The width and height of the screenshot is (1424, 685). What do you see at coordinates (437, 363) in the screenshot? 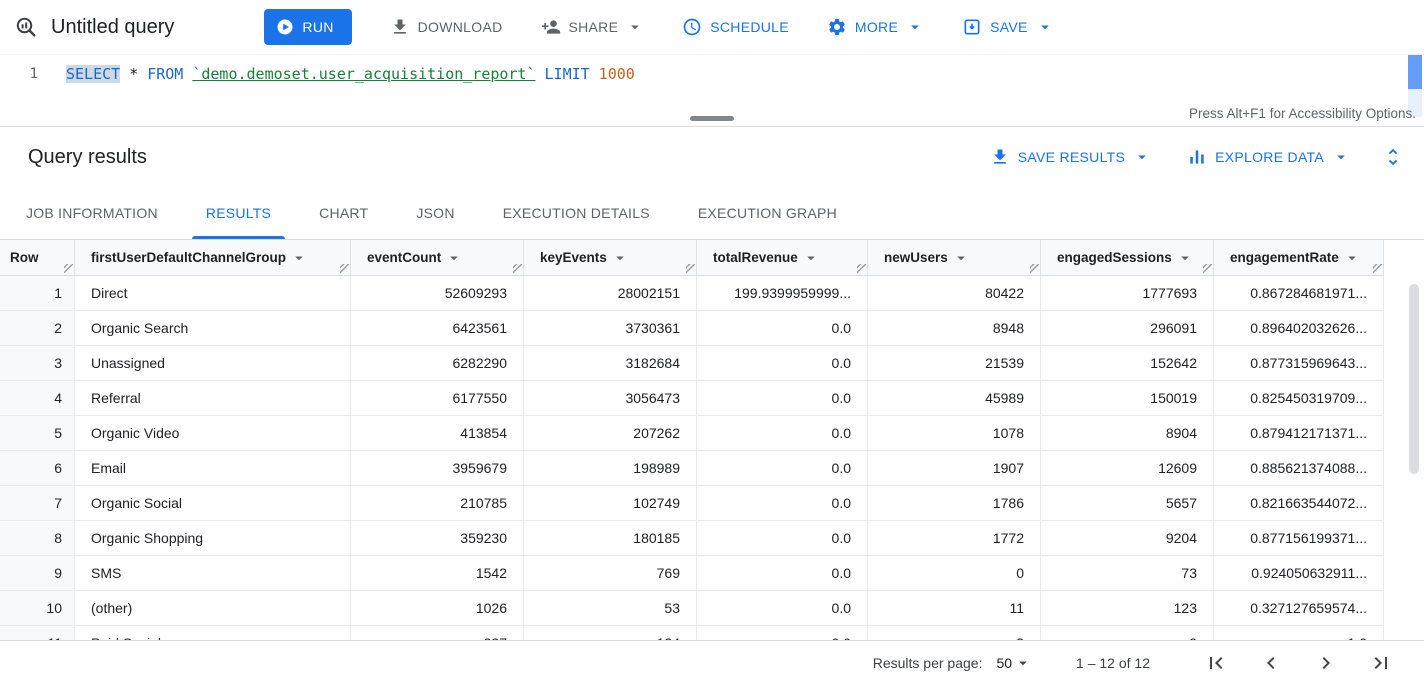
I see `table-cell: 6282290` at bounding box center [437, 363].